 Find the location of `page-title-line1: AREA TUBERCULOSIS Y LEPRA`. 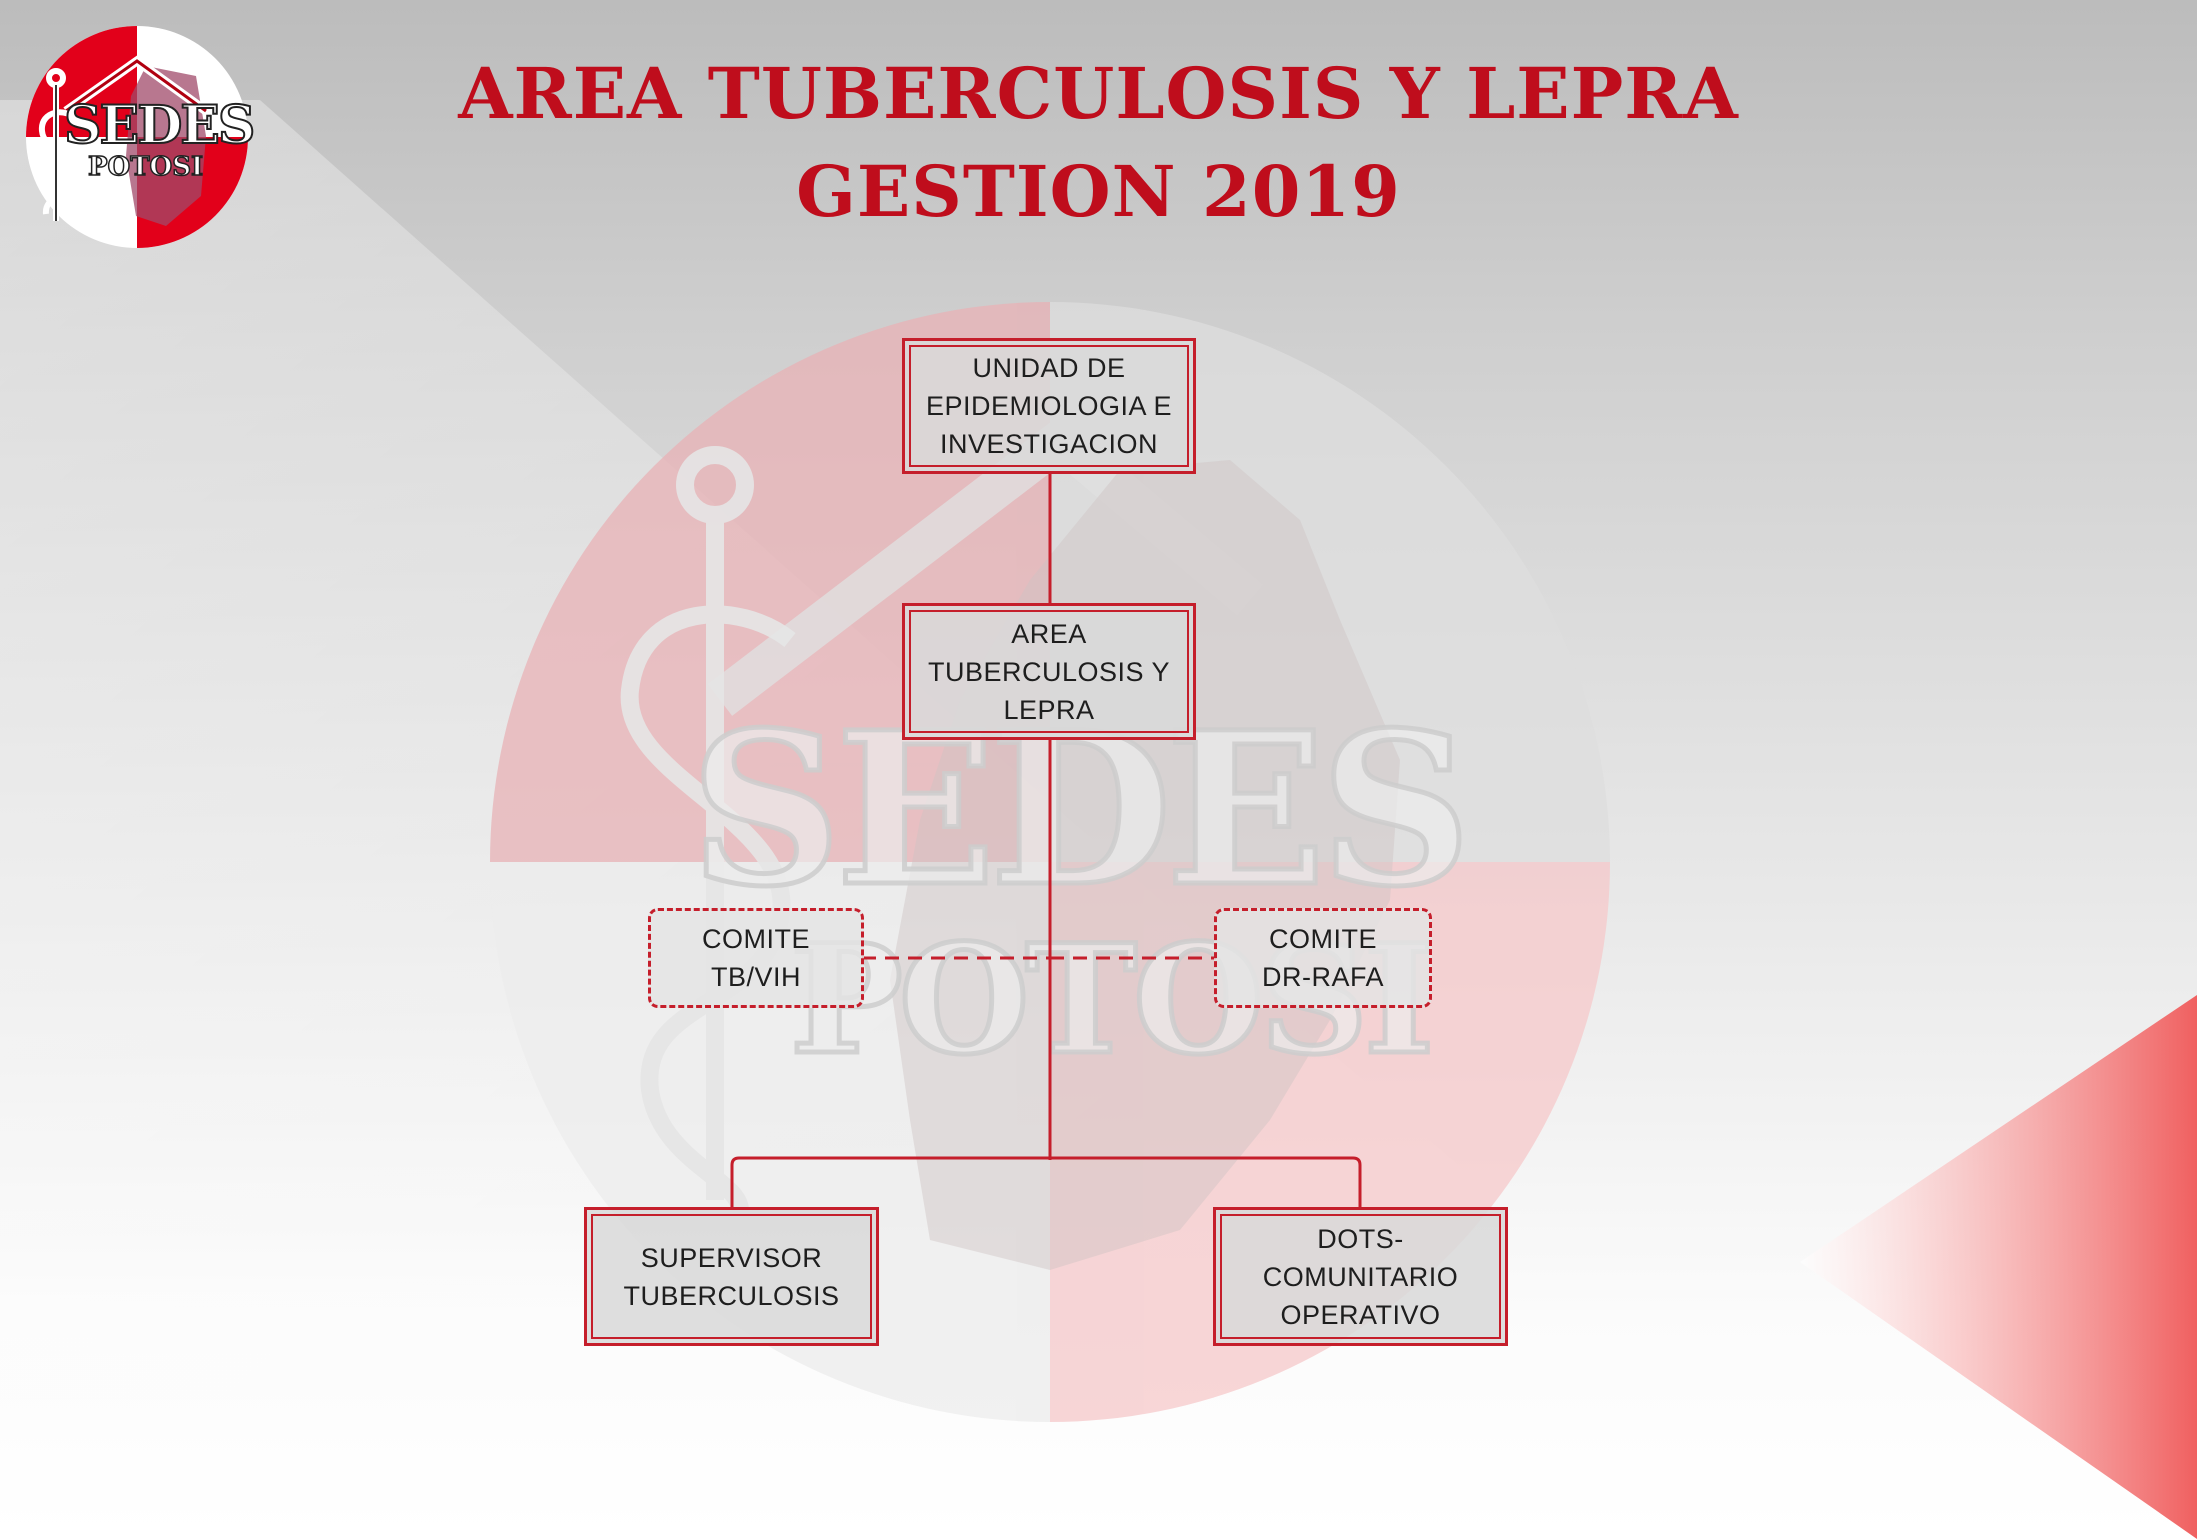

page-title-line1: AREA TUBERCULOSIS Y LEPRA is located at coordinates (1098, 93).